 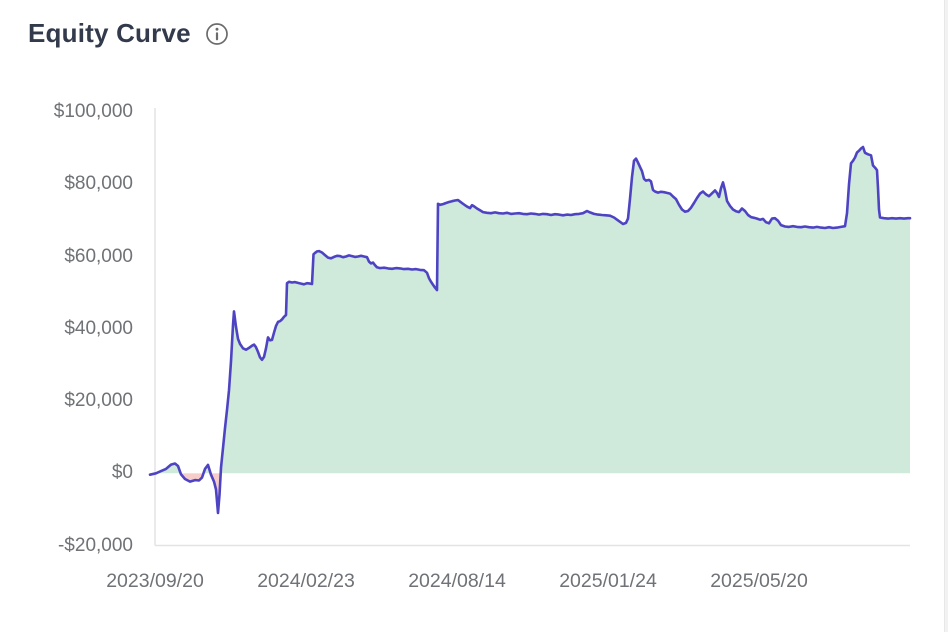 What do you see at coordinates (122, 473) in the screenshot?
I see `y-tick-label: $0` at bounding box center [122, 473].